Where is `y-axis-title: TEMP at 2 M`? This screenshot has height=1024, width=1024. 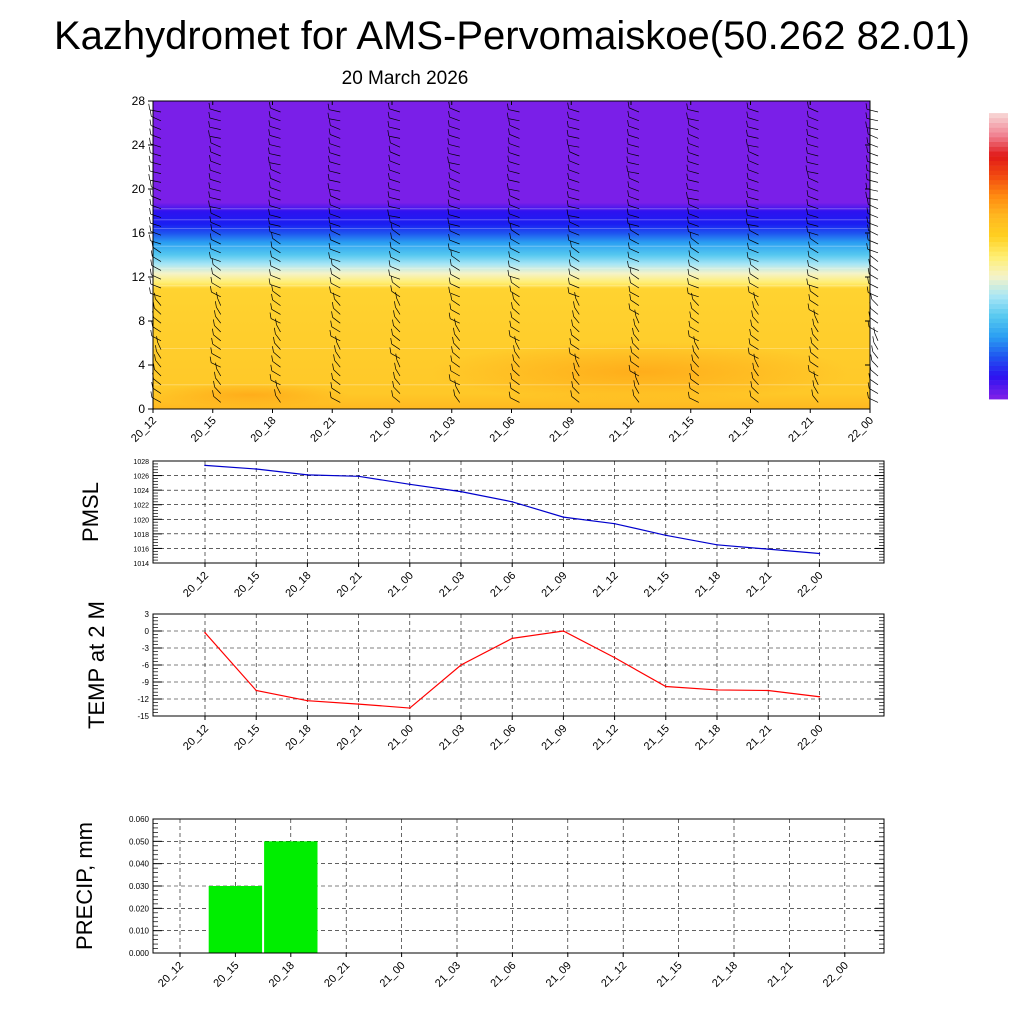
y-axis-title: TEMP at 2 M is located at coordinates (96, 665).